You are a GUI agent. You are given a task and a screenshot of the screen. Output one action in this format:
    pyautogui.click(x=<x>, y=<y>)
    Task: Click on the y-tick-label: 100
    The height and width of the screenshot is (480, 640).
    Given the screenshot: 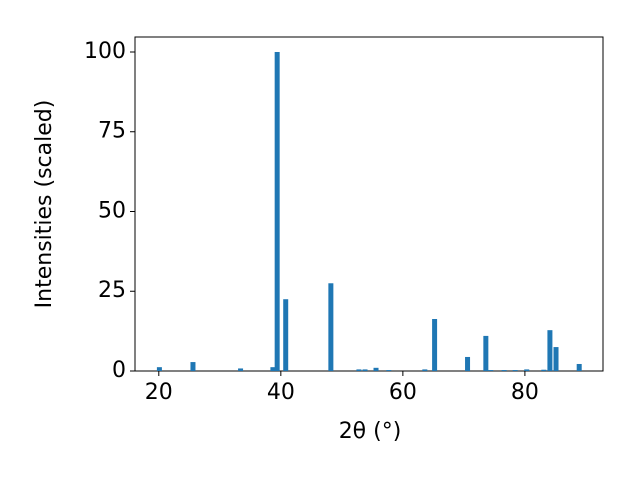 What is the action you would take?
    pyautogui.click(x=105, y=51)
    